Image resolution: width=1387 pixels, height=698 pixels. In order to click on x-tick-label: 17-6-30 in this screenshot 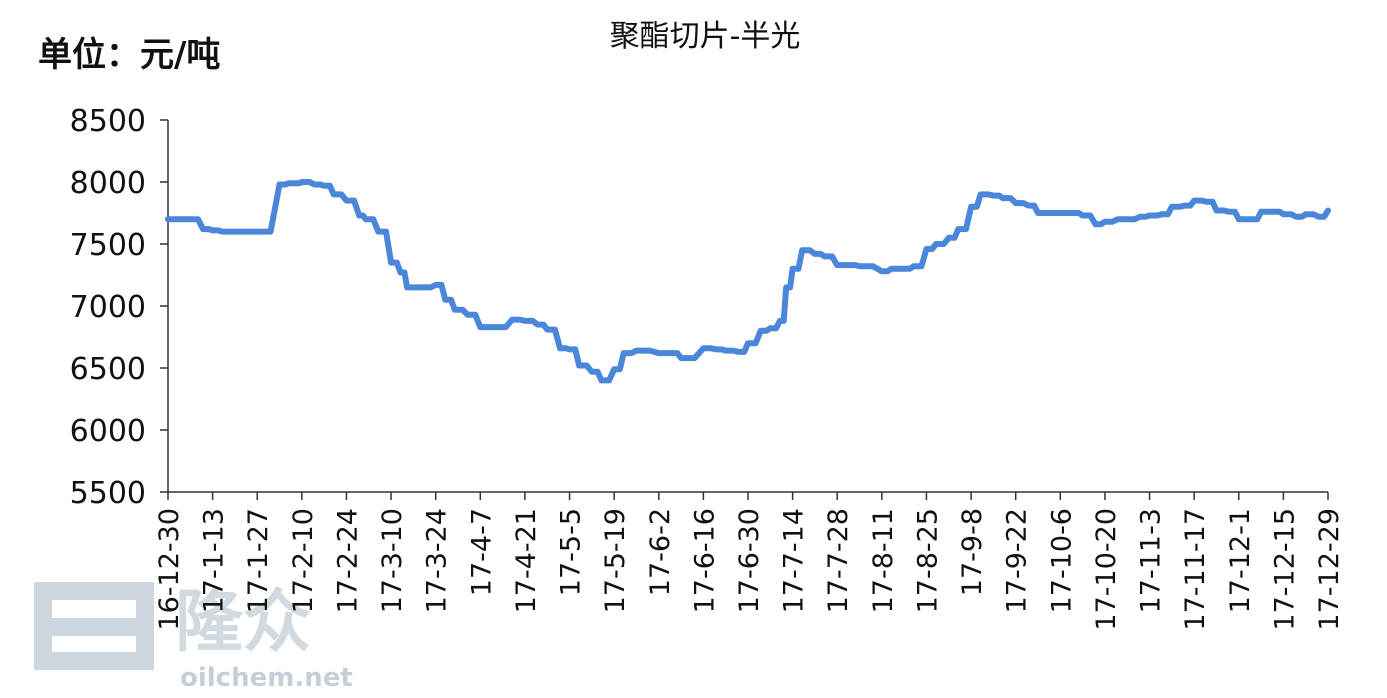, I will do `click(749, 560)`.